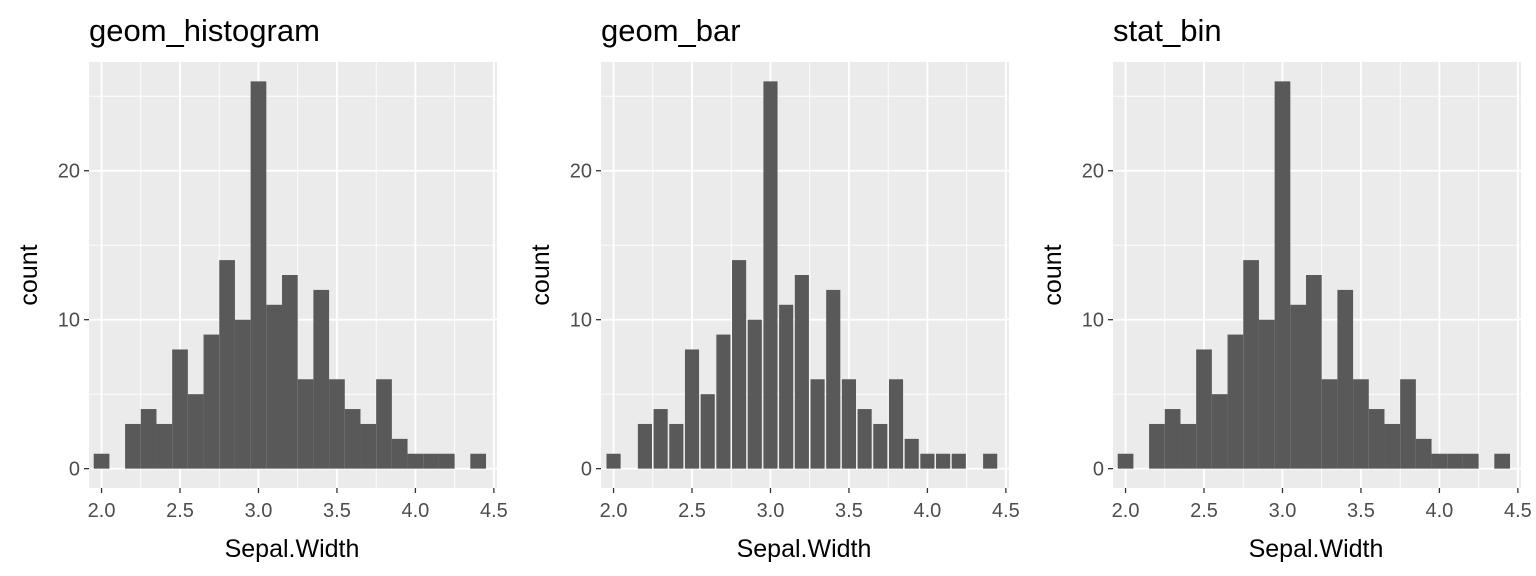 The image size is (1536, 576). Describe the element at coordinates (204, 30) in the screenshot. I see `chart-title: geom_histogram` at that location.